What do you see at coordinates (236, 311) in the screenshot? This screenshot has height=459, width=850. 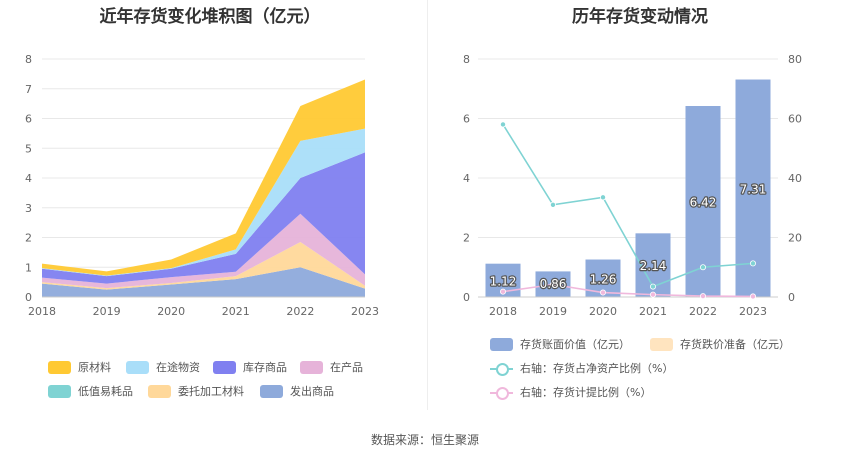 I see `x-tick-label: 2021` at bounding box center [236, 311].